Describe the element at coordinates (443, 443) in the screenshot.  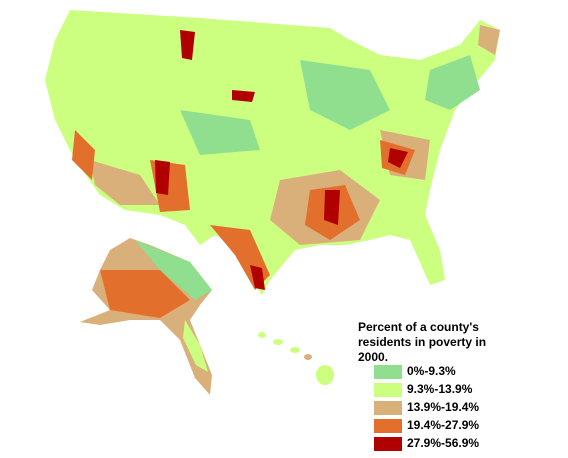
I see `legend-label: 27.9%-56.9%` at that location.